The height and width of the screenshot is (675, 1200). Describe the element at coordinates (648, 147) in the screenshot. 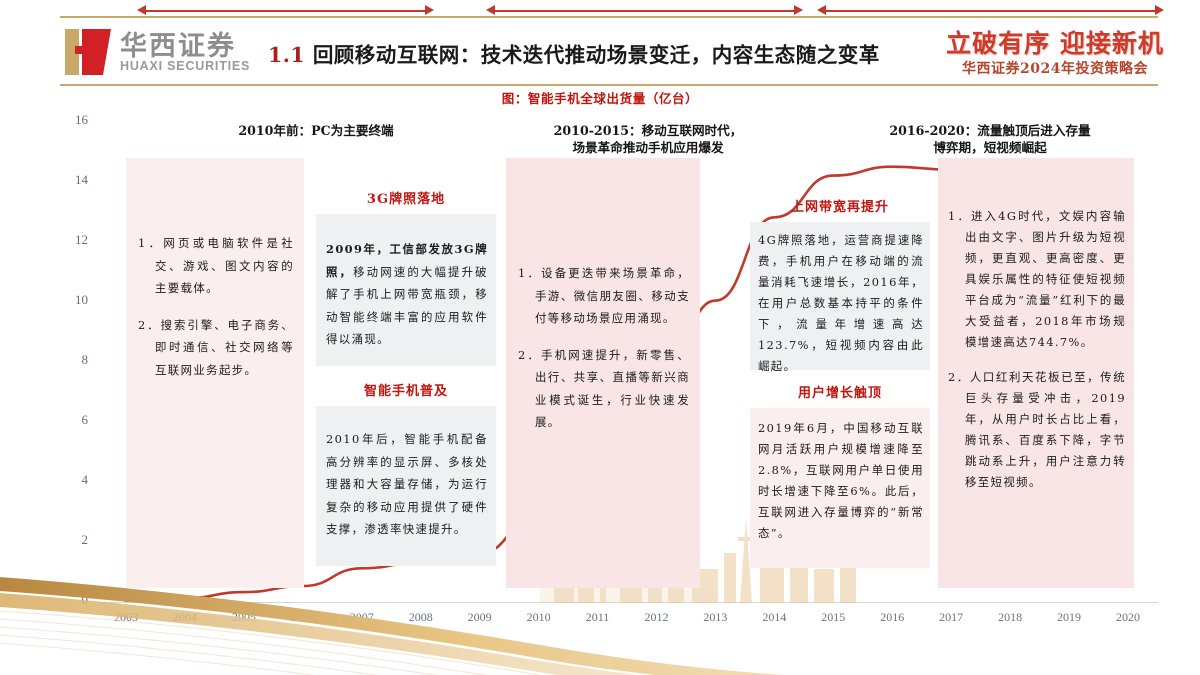

I see `phase-2-line-2: 场景革命推动手机应用爆发` at that location.